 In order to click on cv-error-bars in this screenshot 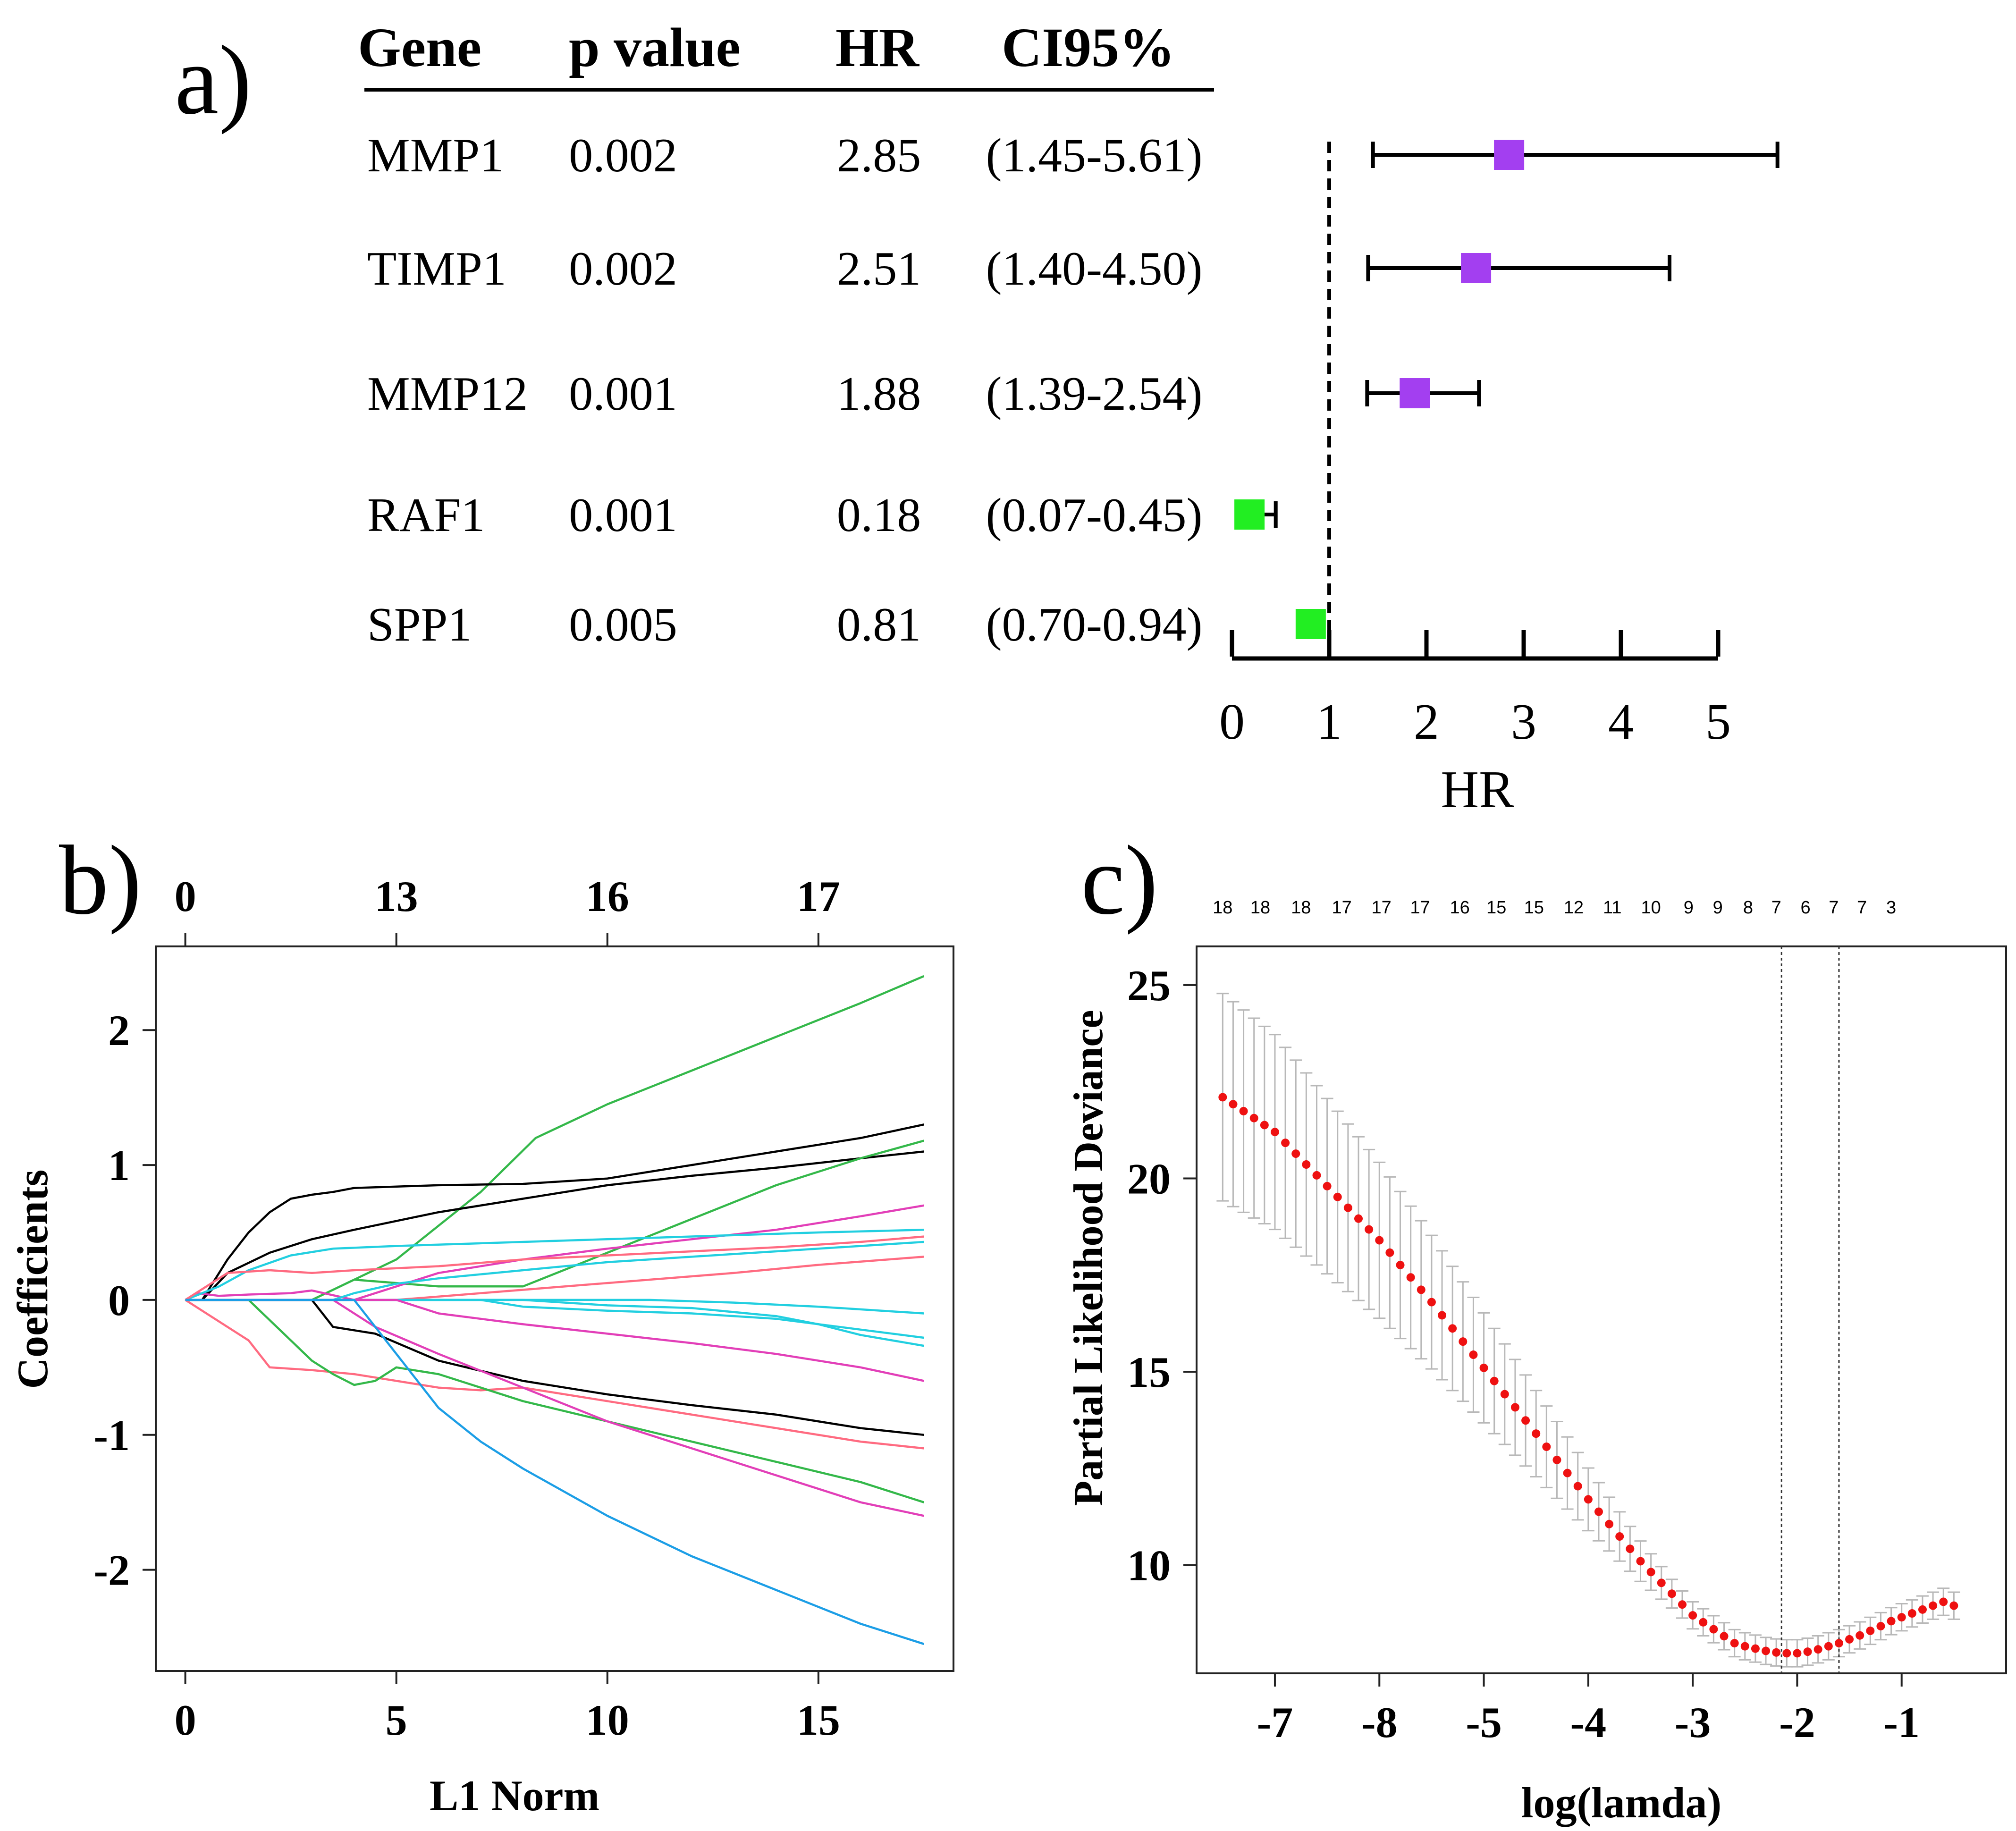, I will do `click(1588, 1330)`.